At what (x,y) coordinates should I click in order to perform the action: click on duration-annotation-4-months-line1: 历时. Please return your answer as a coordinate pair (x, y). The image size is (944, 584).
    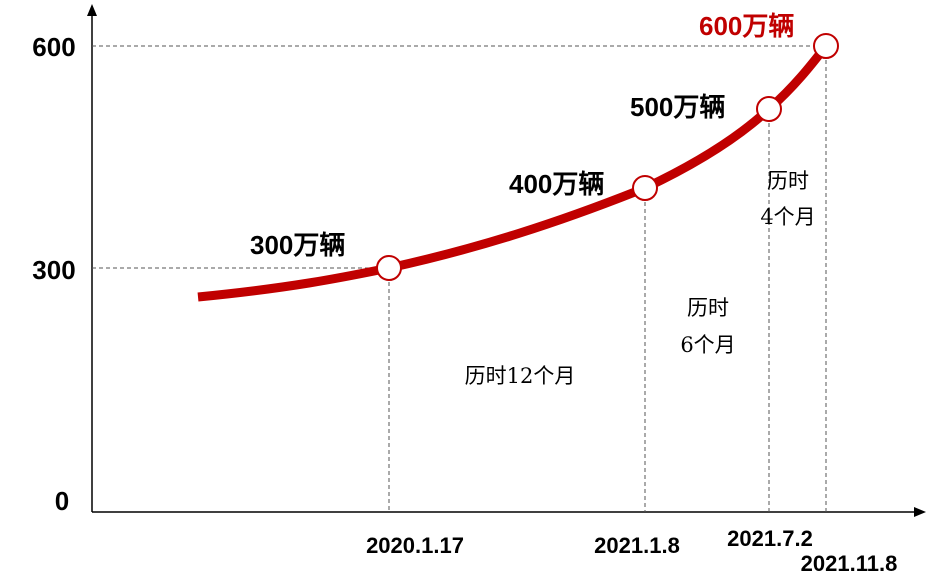
    Looking at the image, I should click on (788, 181).